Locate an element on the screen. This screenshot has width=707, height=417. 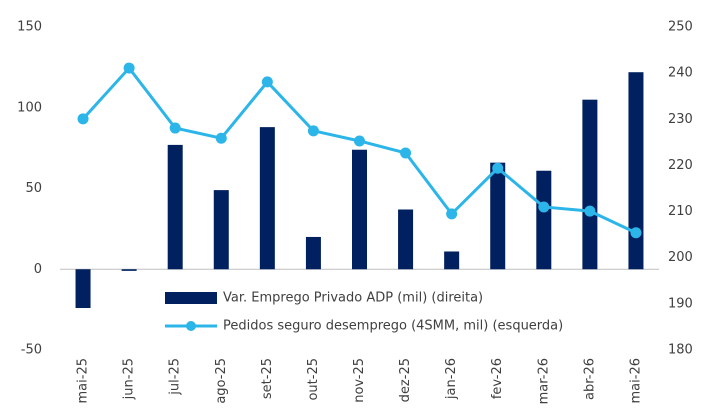
x-tick-label: abr-26 is located at coordinates (589, 379).